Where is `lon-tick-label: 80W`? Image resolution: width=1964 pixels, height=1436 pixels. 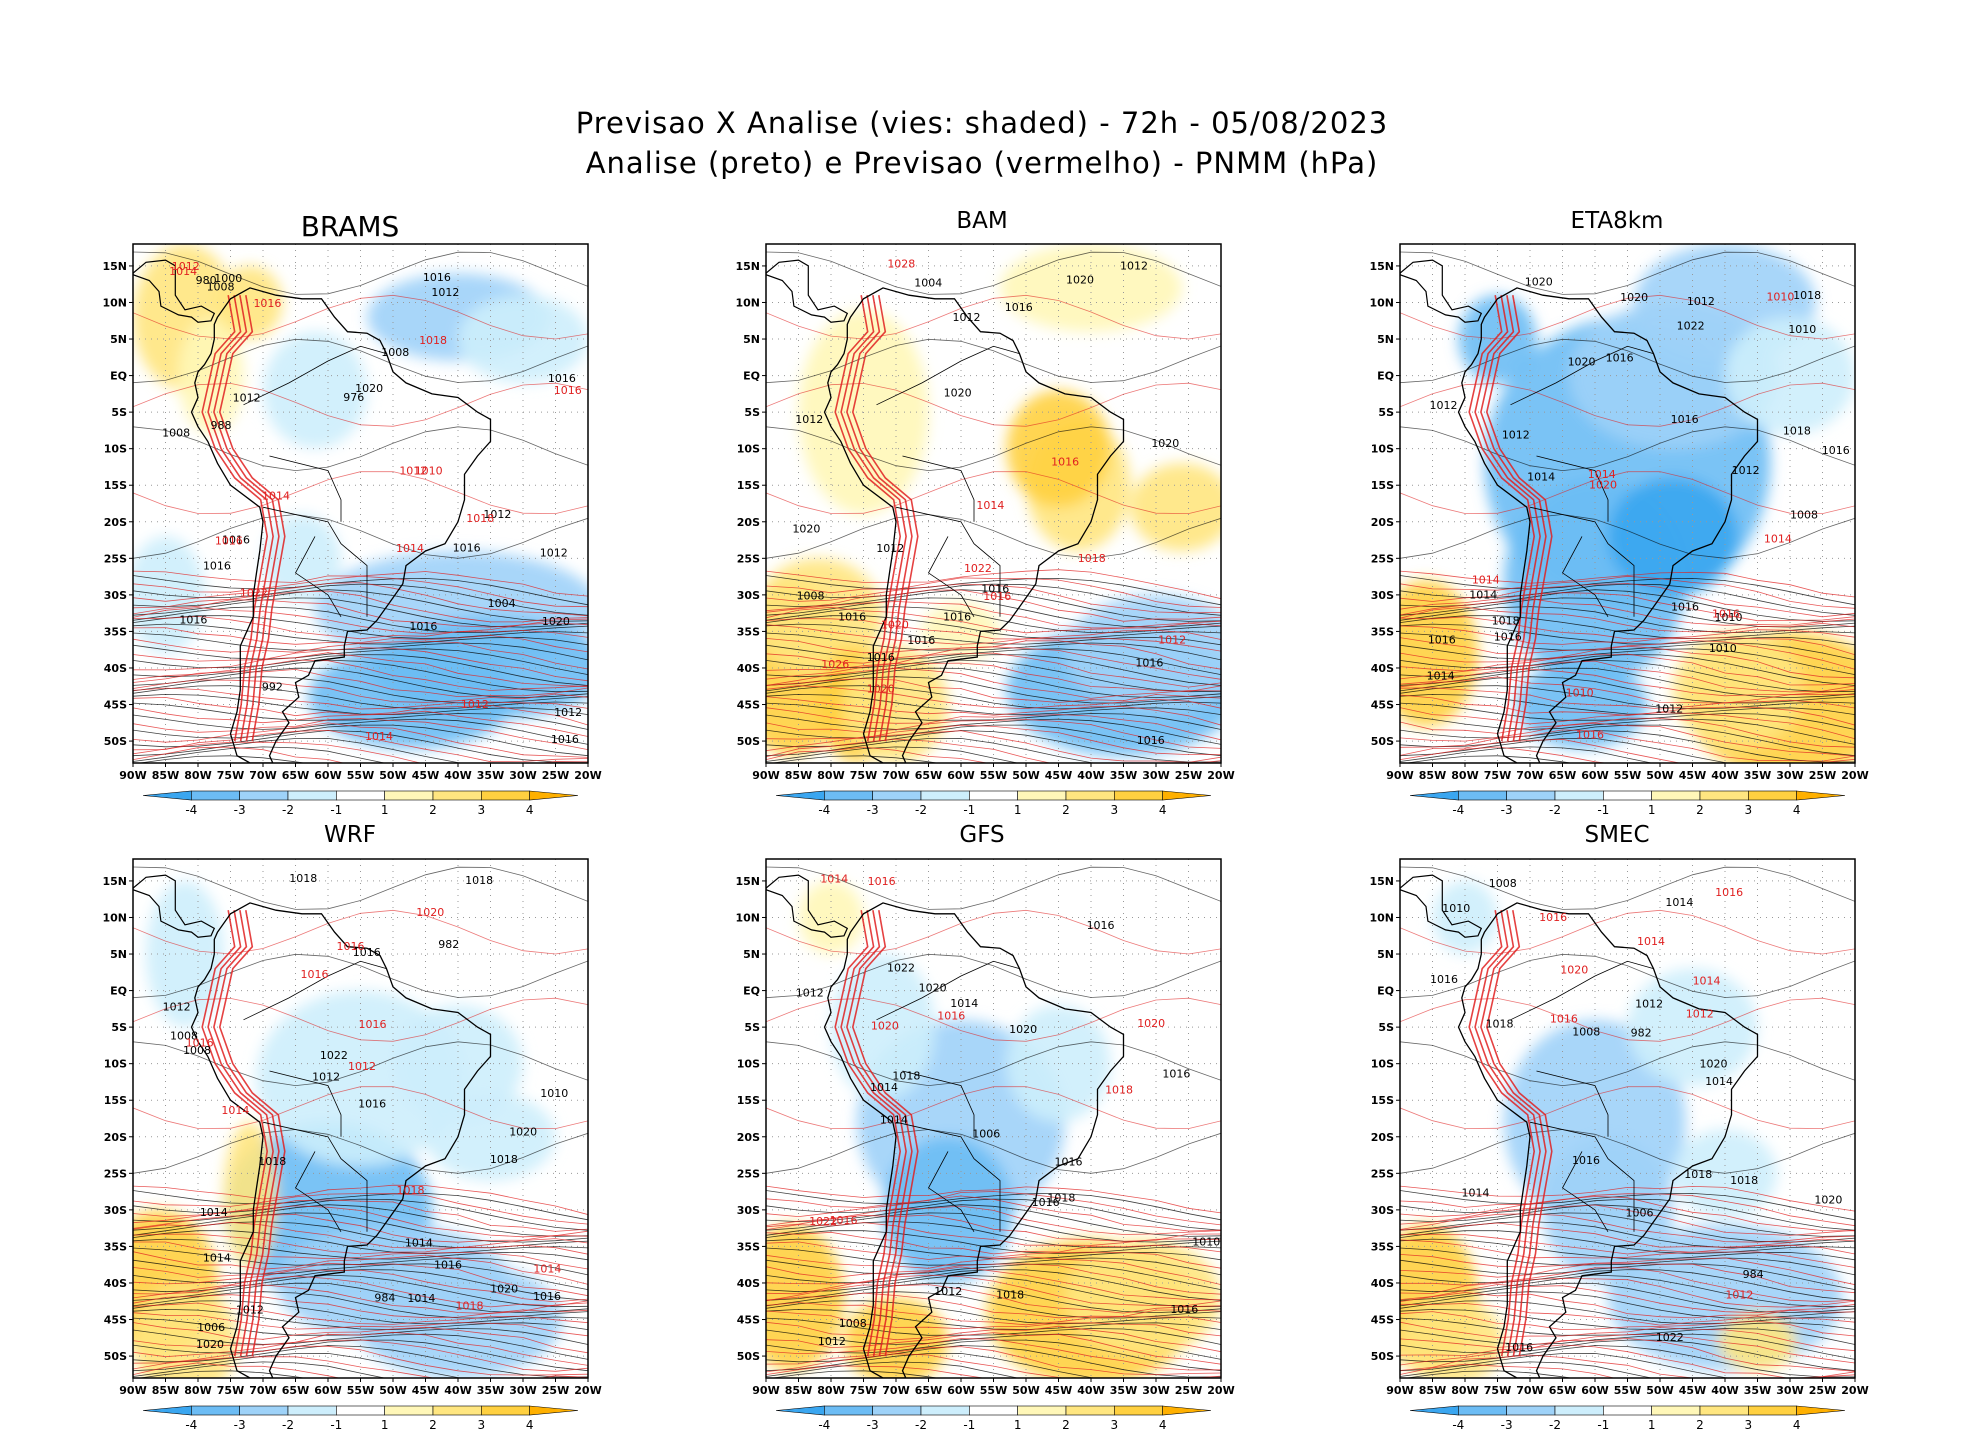
lon-tick-label: 80W is located at coordinates (1464, 775).